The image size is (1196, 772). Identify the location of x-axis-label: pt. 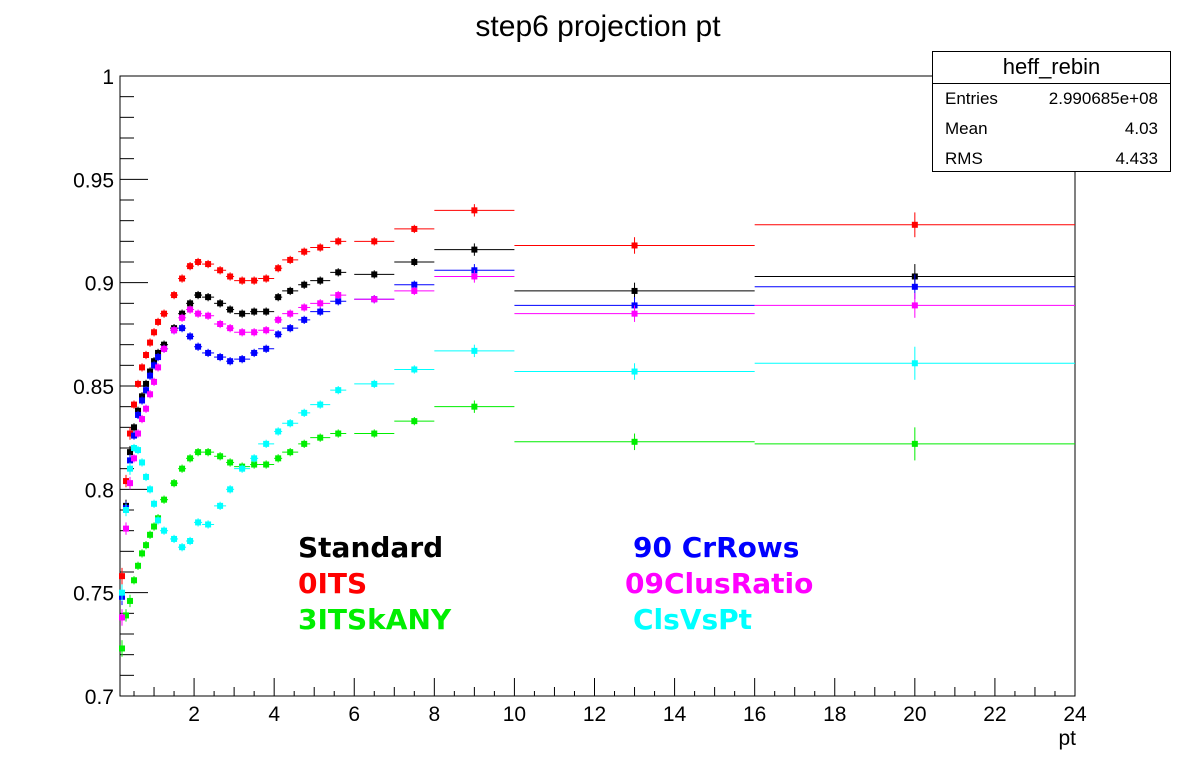
(1067, 738).